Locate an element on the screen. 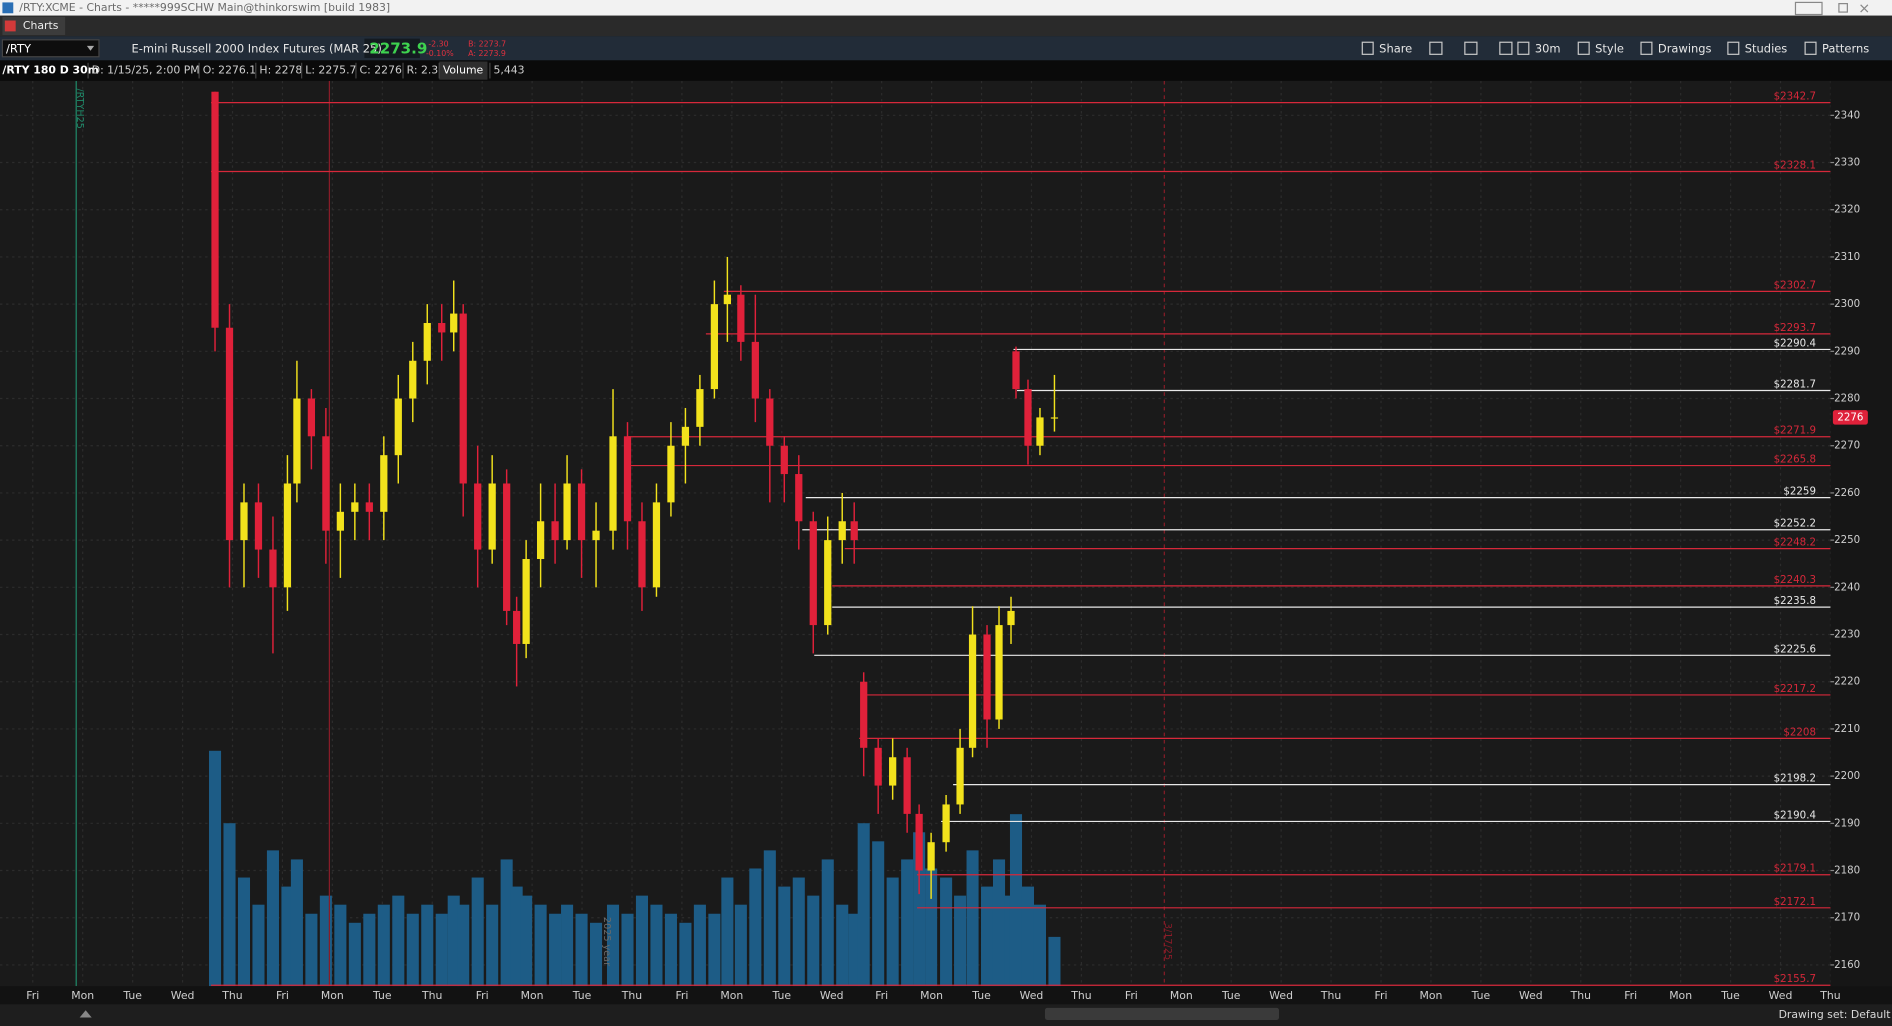 This screenshot has height=1026, width=1892. price-level-label: $2290.4 is located at coordinates (1795, 343).